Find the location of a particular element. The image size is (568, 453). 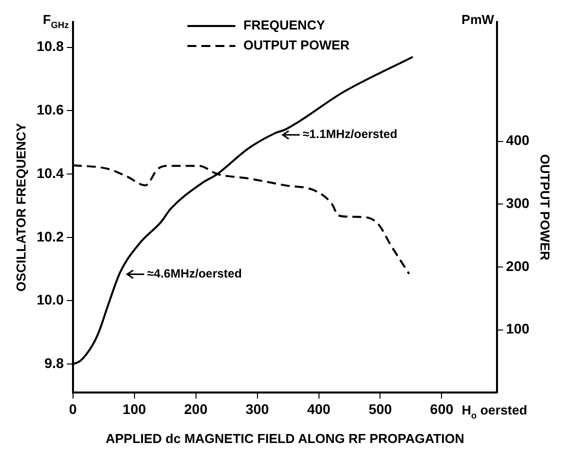

x-tick-label: 0 is located at coordinates (72, 408).